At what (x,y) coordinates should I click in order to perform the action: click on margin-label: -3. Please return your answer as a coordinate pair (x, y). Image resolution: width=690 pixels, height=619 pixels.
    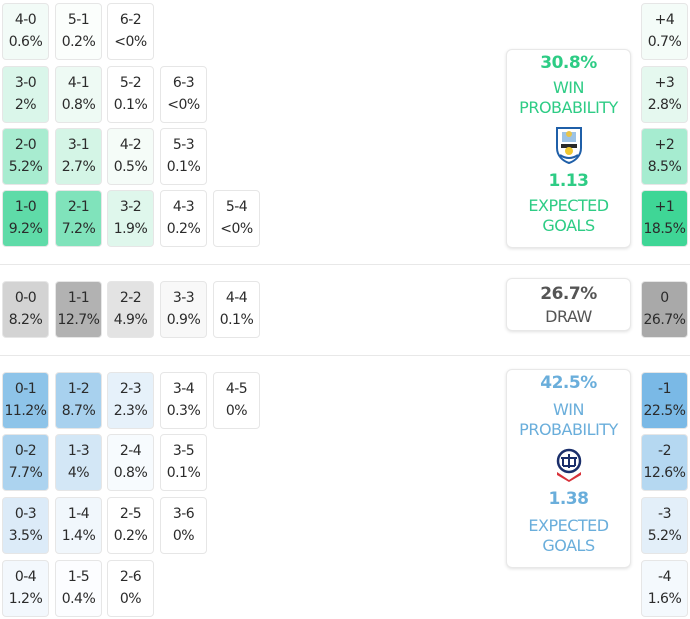
    Looking at the image, I should click on (664, 514).